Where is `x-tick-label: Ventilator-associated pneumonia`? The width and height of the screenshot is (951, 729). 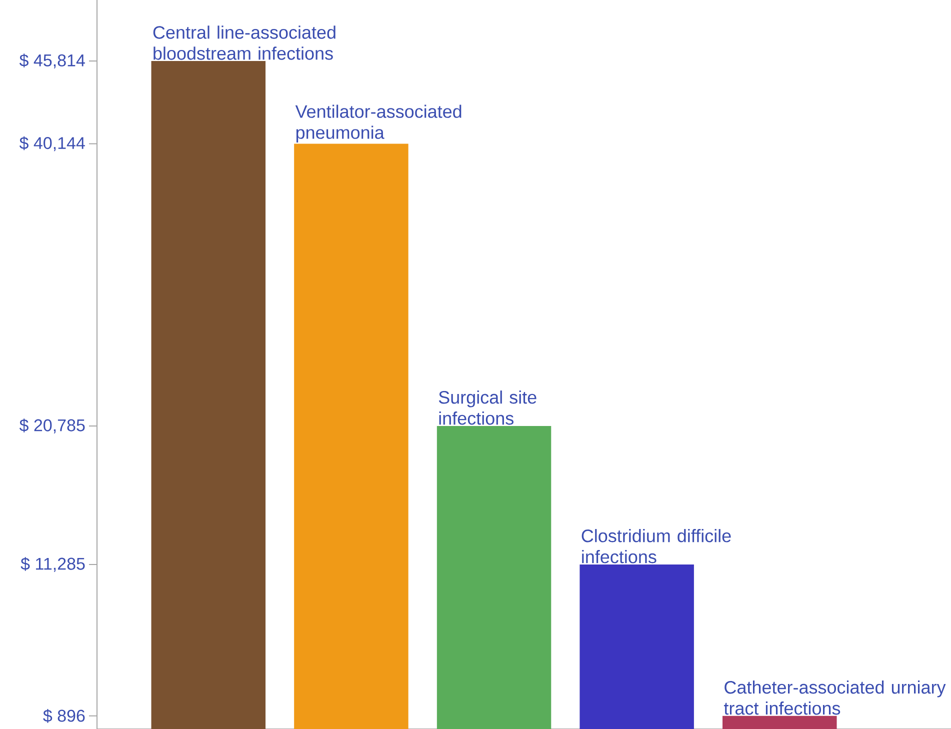 x-tick-label: Ventilator-associated pneumonia is located at coordinates (378, 123).